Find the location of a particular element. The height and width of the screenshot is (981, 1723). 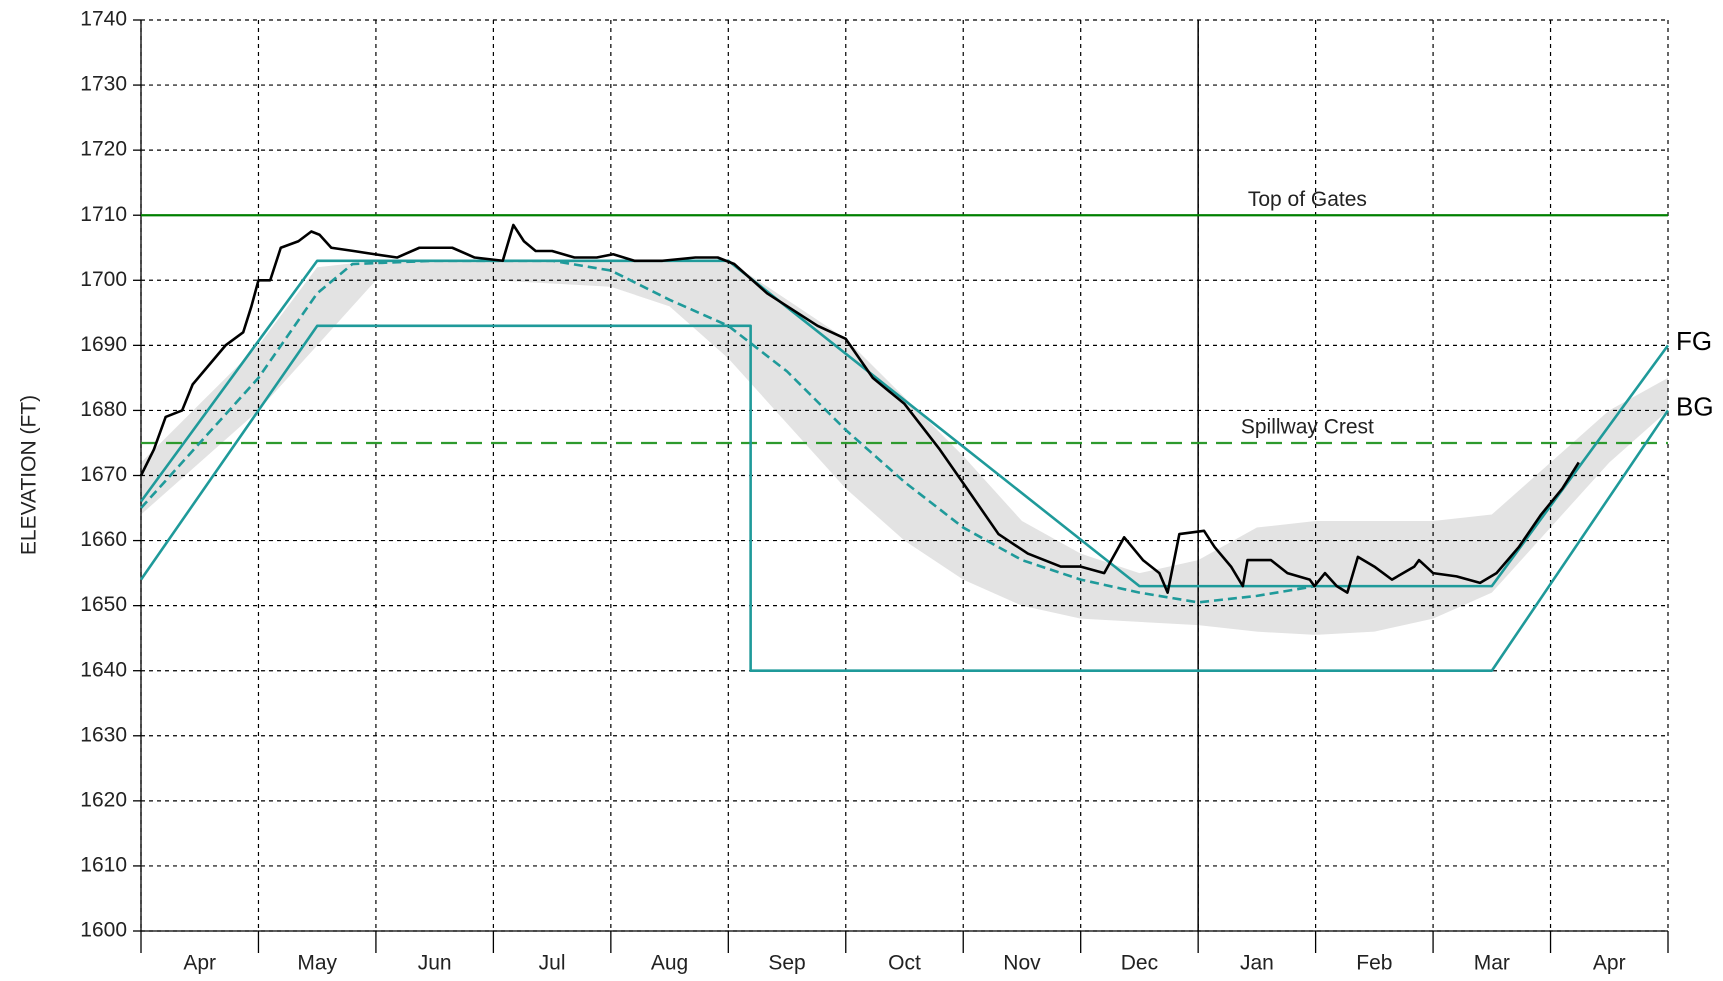

y-tick-label: 1680 is located at coordinates (103, 409).